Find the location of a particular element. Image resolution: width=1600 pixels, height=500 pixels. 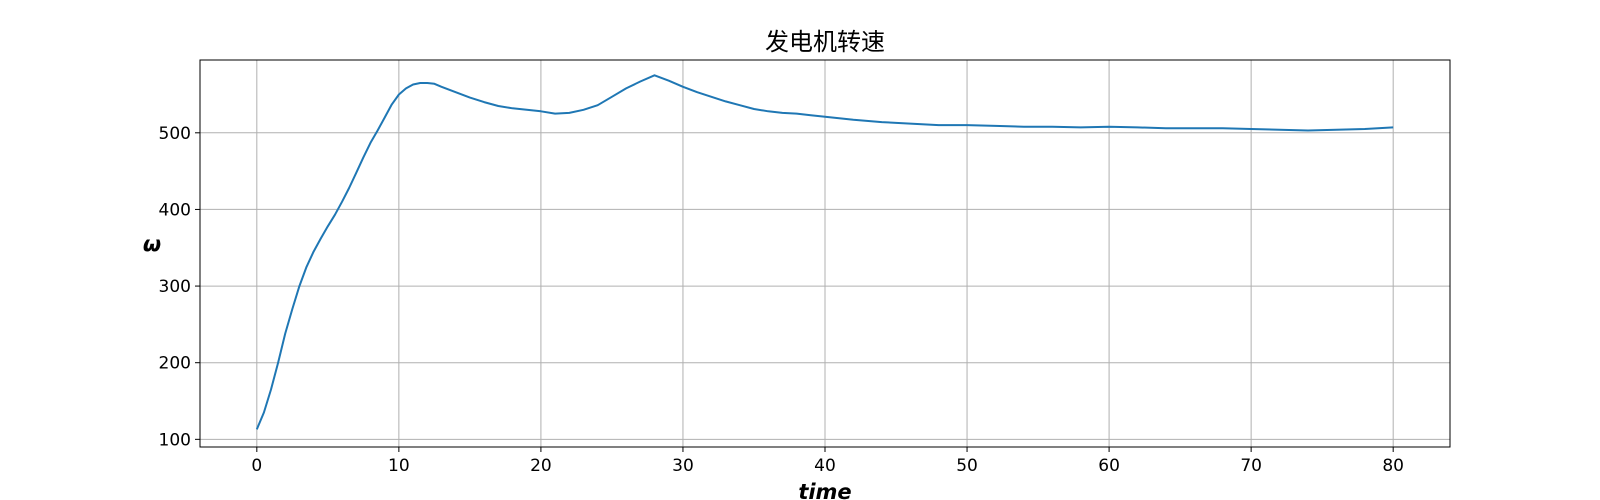

y-tick-label: 400 is located at coordinates (175, 210).